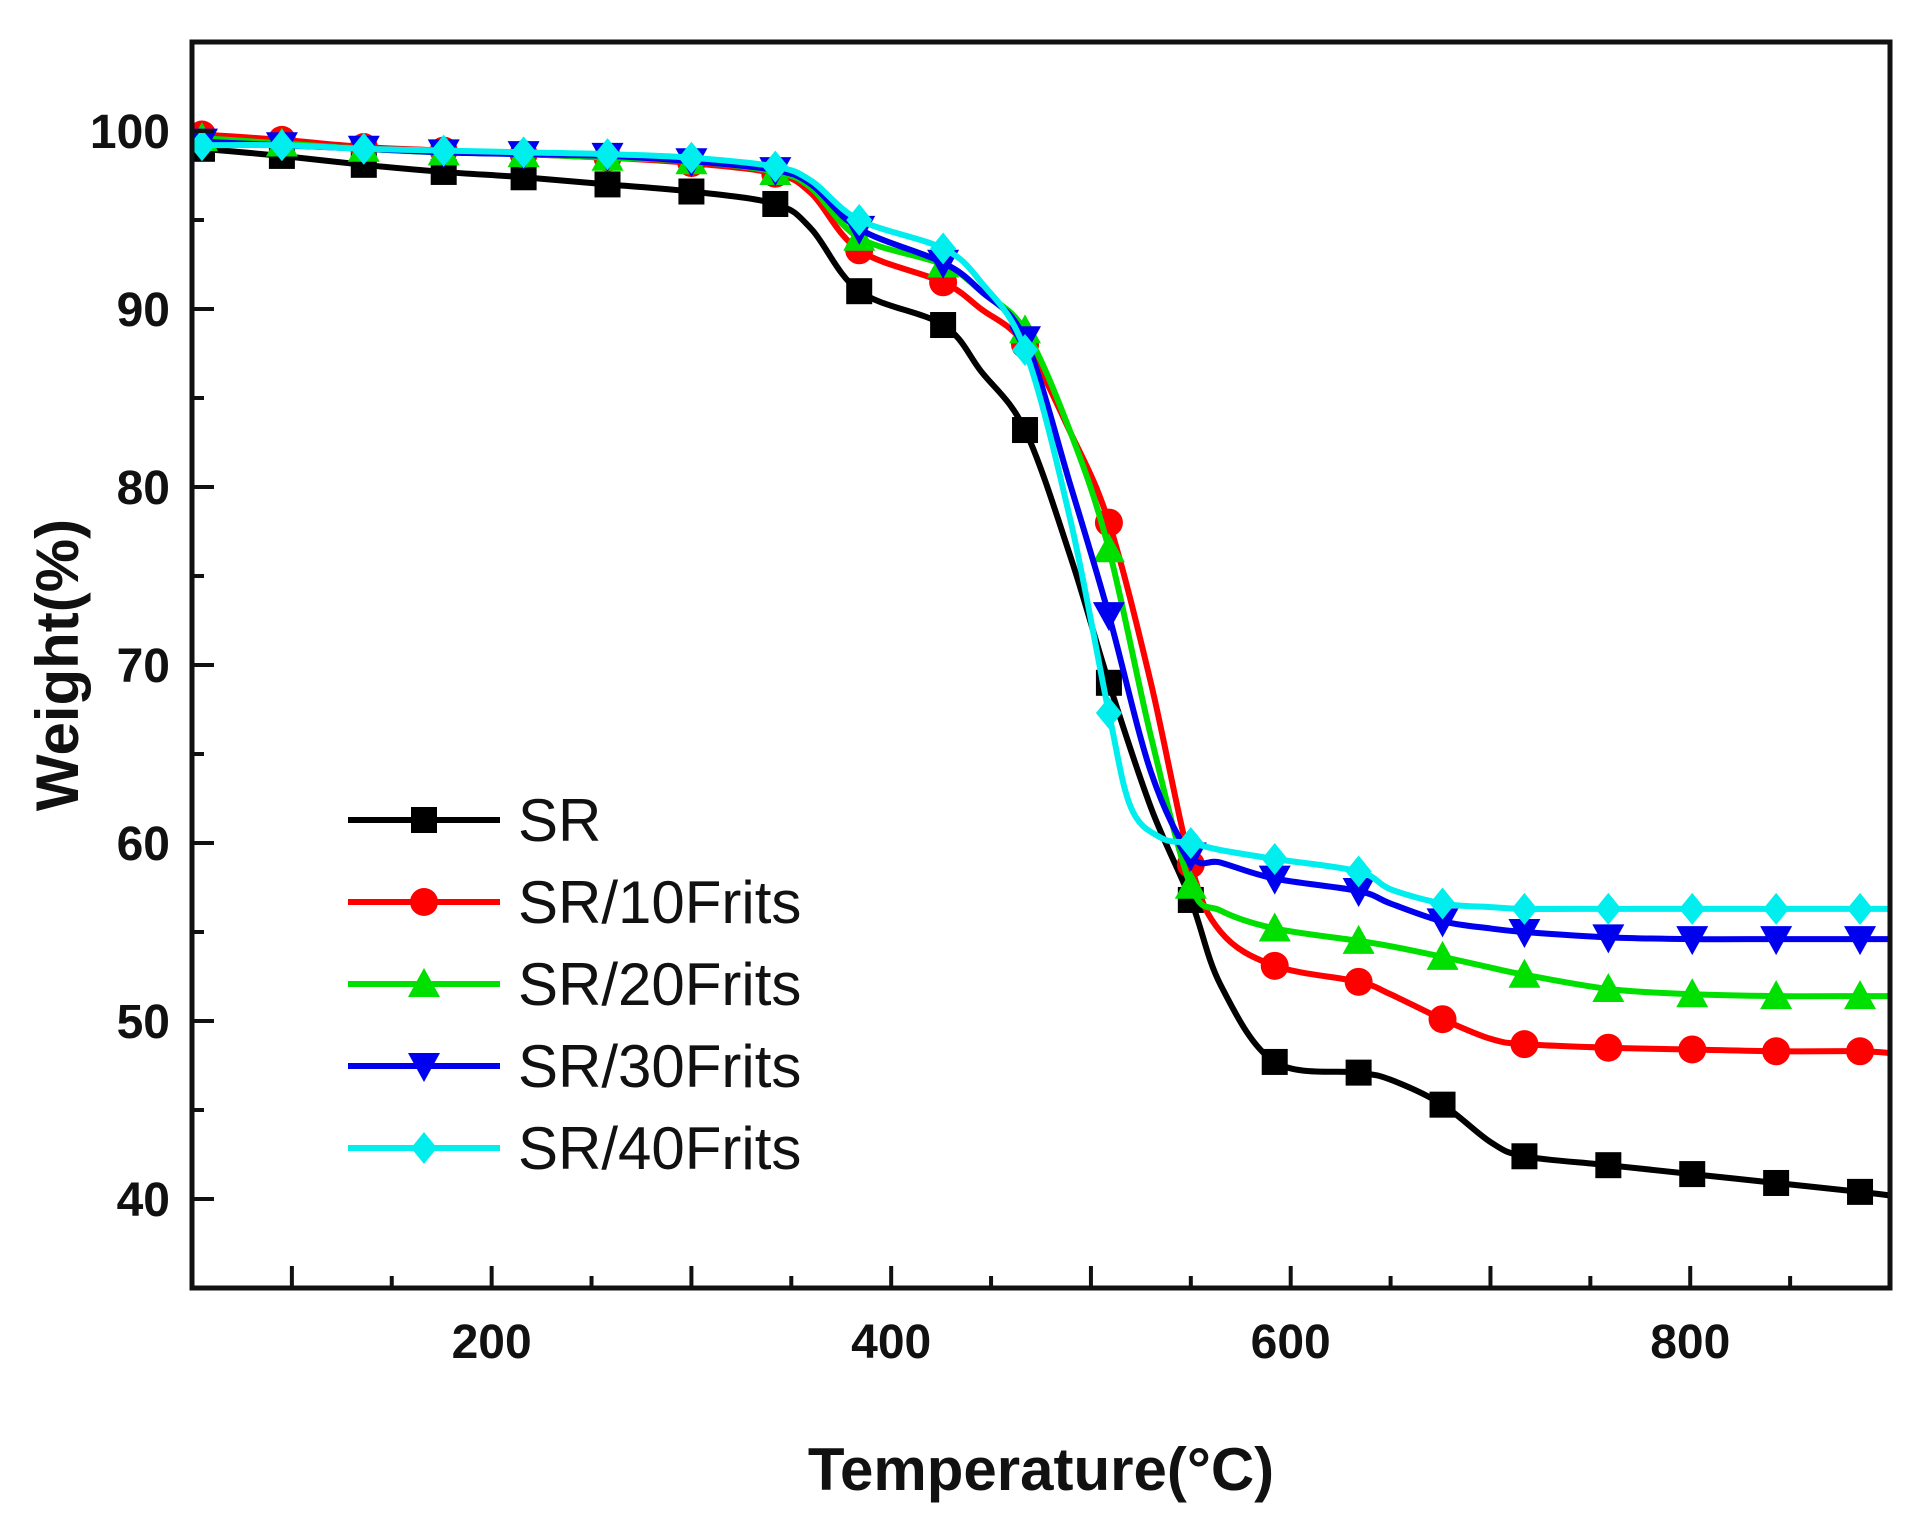  I want to click on legend-item: SR/30Frits, so click(574, 1066).